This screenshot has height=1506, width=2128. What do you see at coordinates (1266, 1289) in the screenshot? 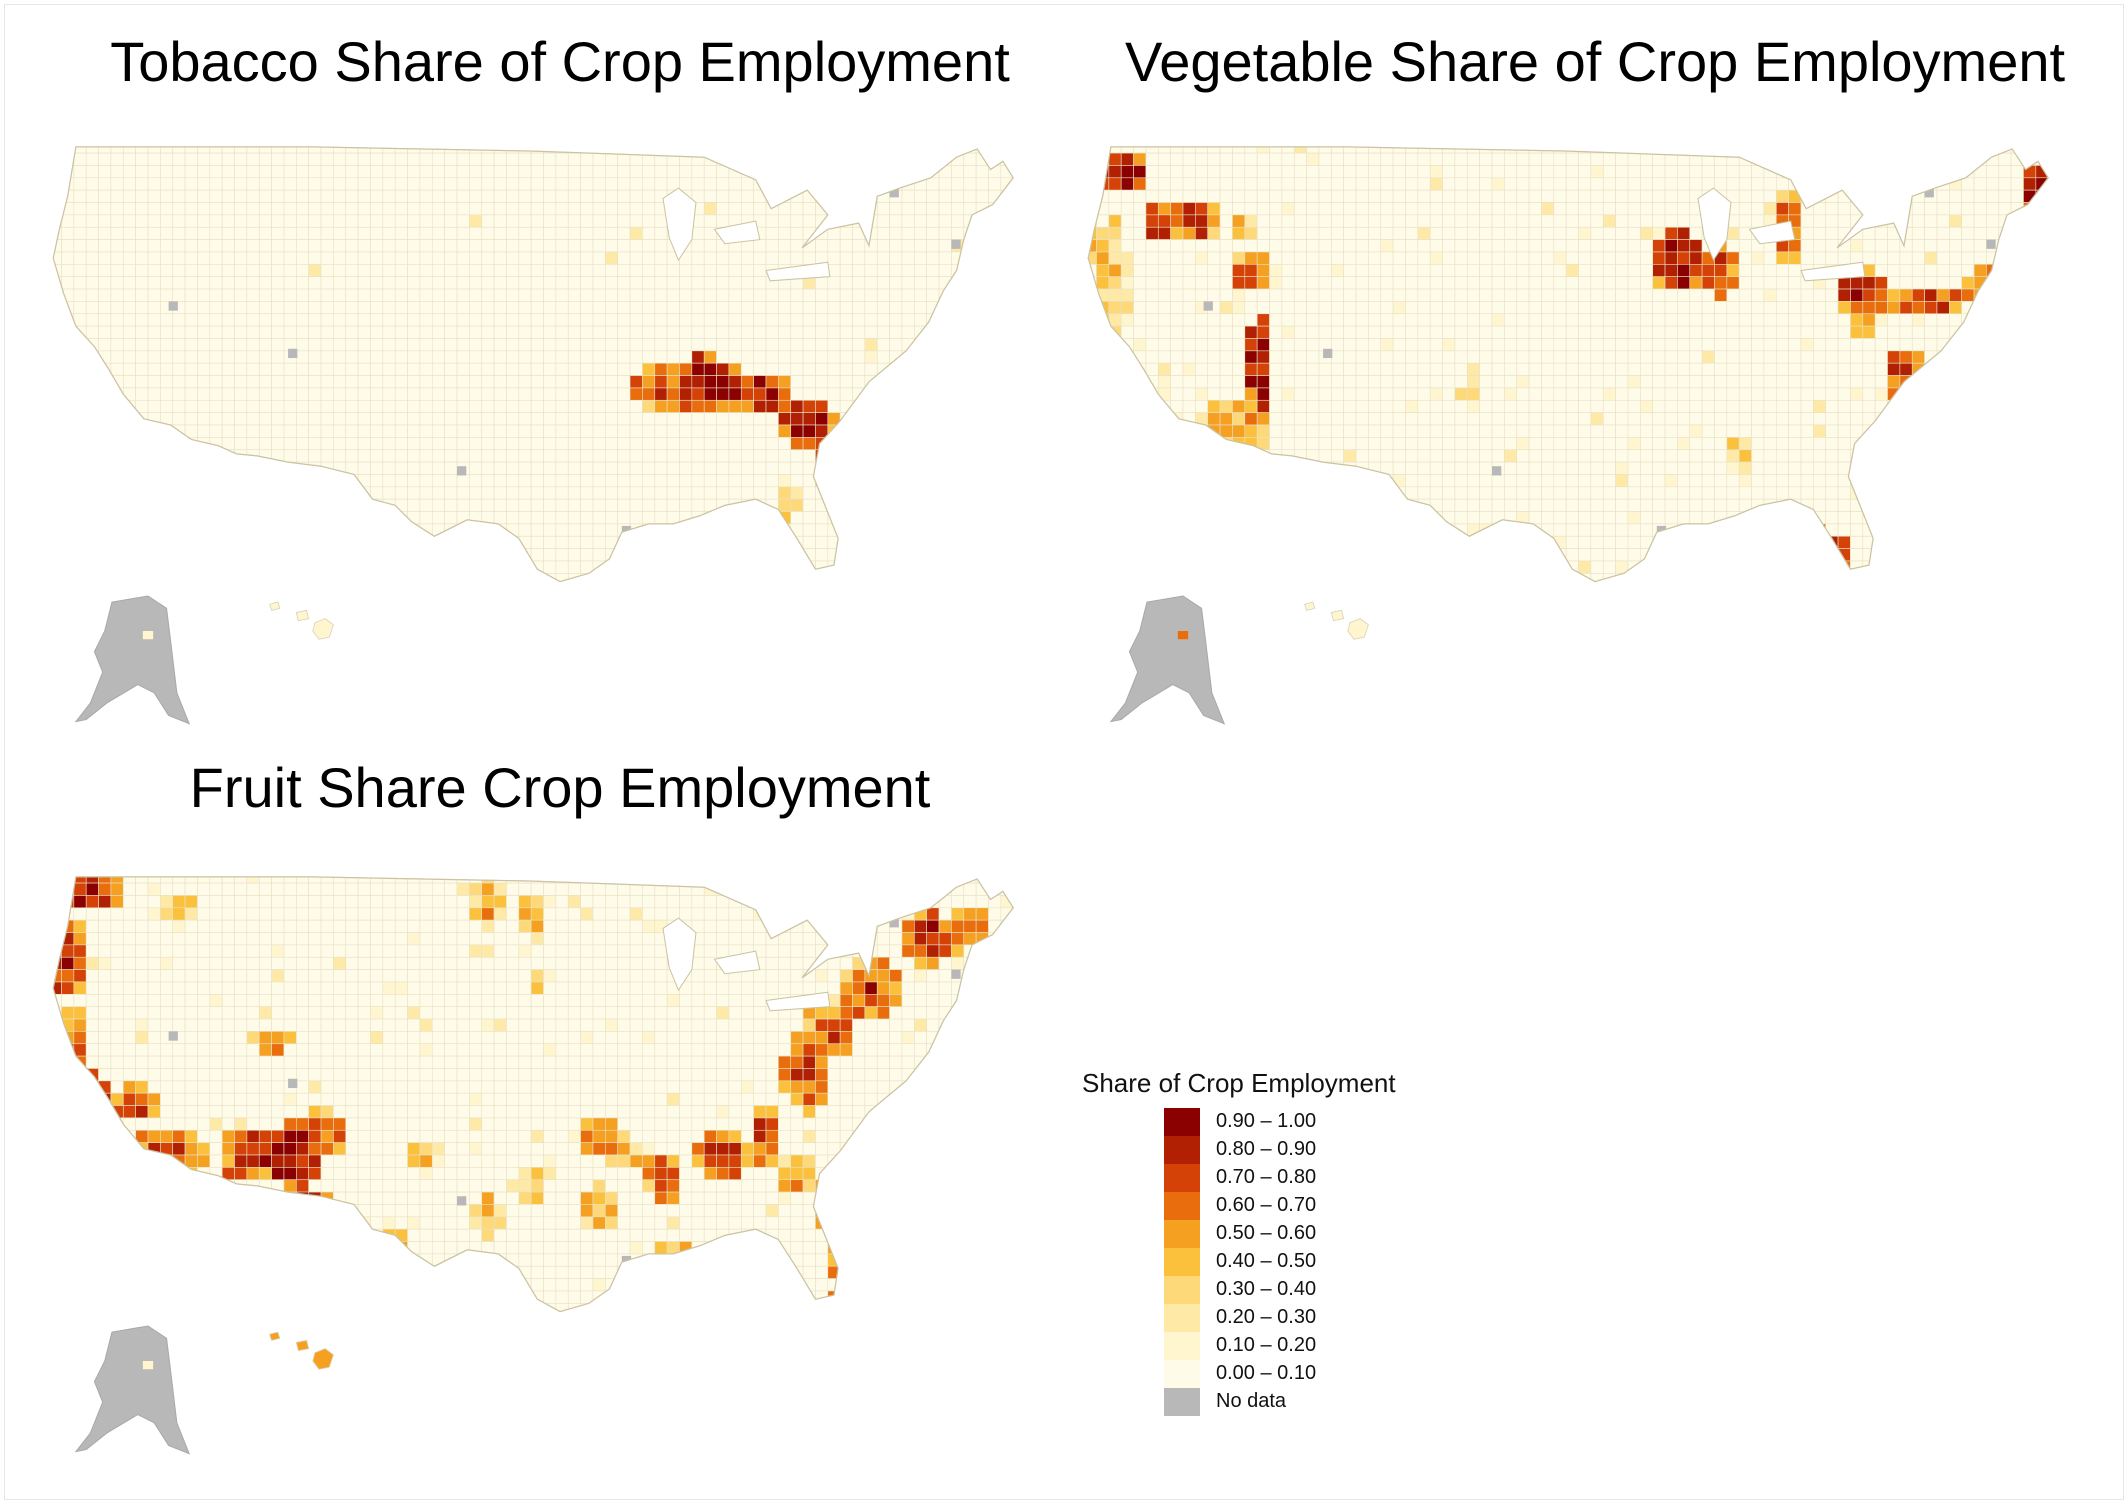
I see `legend-label: 0.30 – 0.40` at bounding box center [1266, 1289].